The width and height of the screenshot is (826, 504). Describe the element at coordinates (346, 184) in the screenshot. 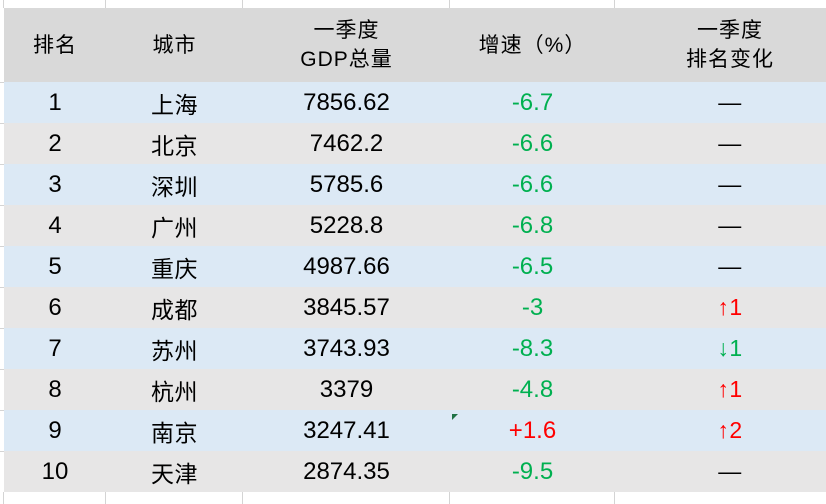

I see `cell-gdp: 5785.6` at that location.